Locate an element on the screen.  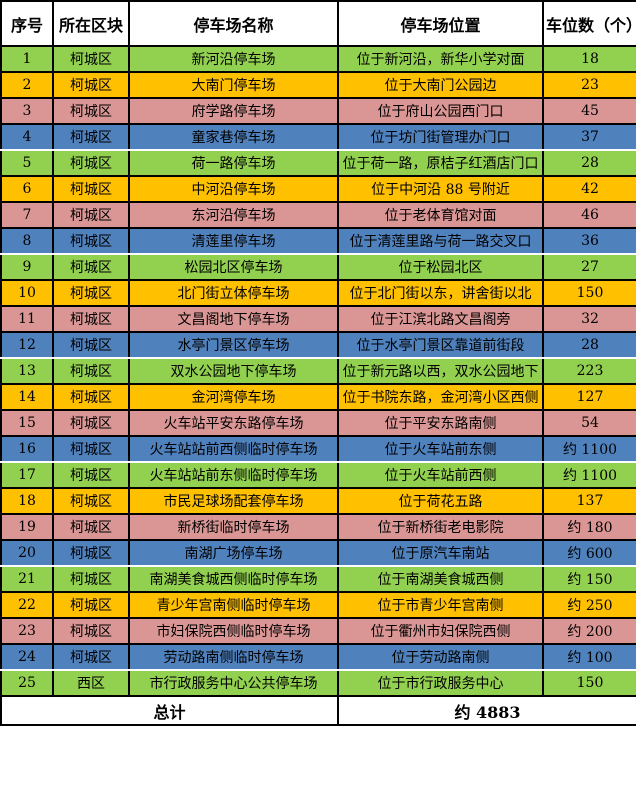
parking-name-cell: 中河沿停车场 is located at coordinates (233, 189).